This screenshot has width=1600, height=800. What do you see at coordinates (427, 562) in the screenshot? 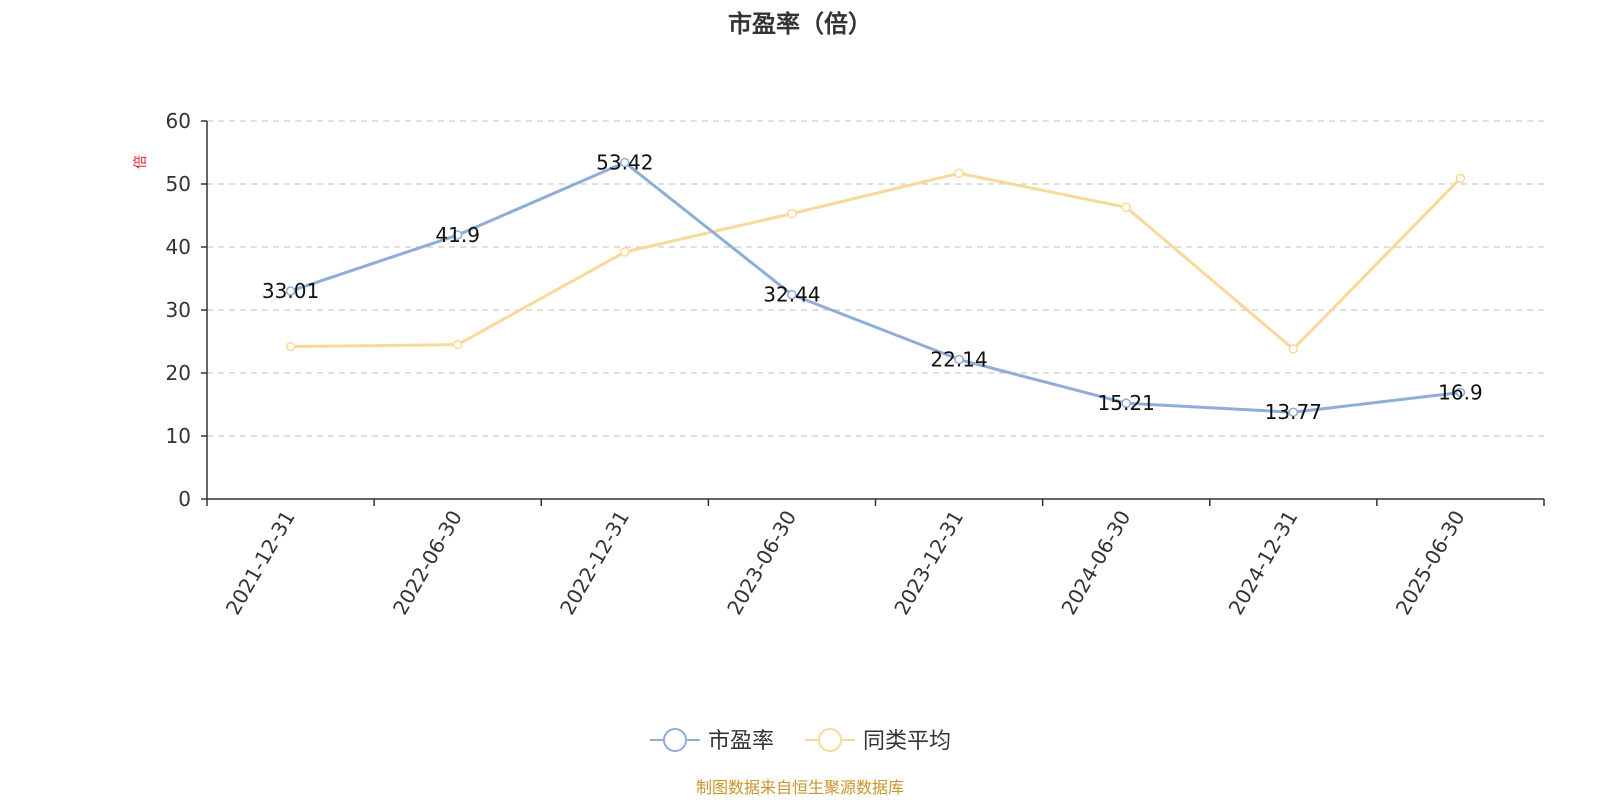
I see `x-tick-label-1: 2022-06-30` at bounding box center [427, 562].